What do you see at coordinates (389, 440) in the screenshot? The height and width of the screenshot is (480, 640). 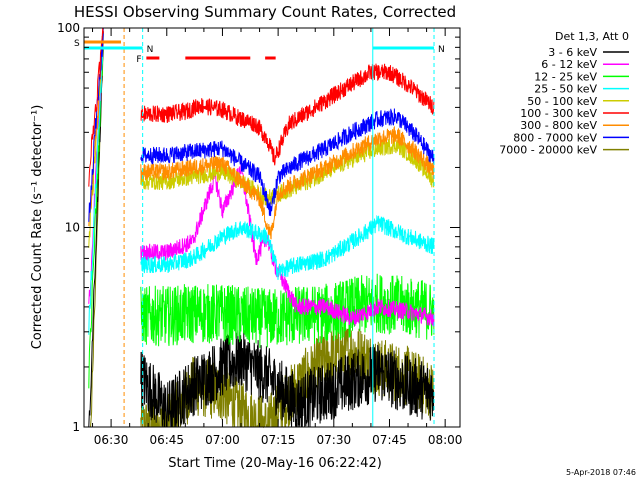 I see `x-tick-label-6: 07:45` at bounding box center [389, 440].